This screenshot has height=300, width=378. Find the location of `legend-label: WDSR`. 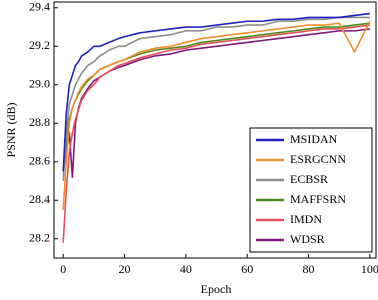

legend-label: WDSR is located at coordinates (307, 239).